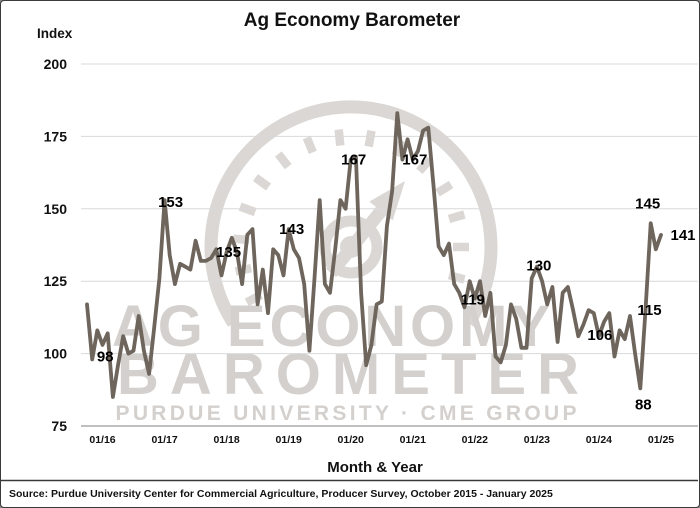  Describe the element at coordinates (56, 136) in the screenshot. I see `y-tick-label: 175` at that location.